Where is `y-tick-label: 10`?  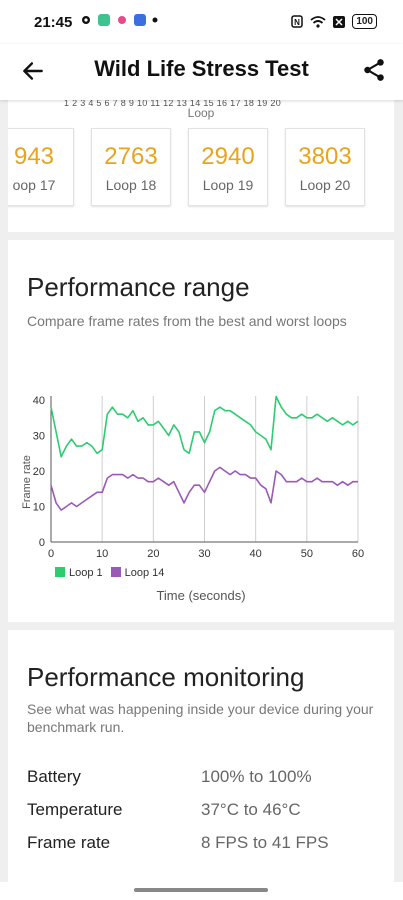 y-tick-label: 10 is located at coordinates (39, 508).